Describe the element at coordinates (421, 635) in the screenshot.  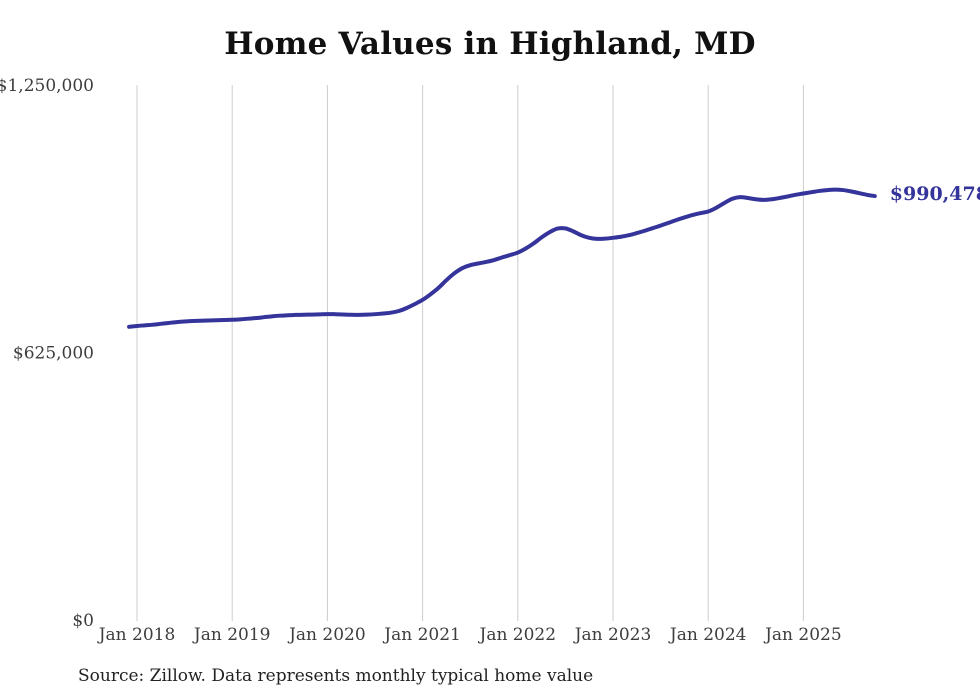
I see `x-axis-tick-label: Jan 2021` at that location.